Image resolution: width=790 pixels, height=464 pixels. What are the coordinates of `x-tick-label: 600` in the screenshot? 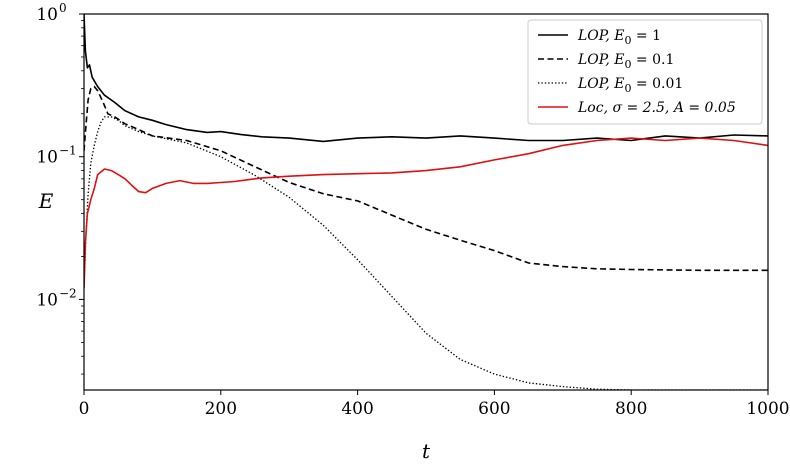 It's located at (494, 409).